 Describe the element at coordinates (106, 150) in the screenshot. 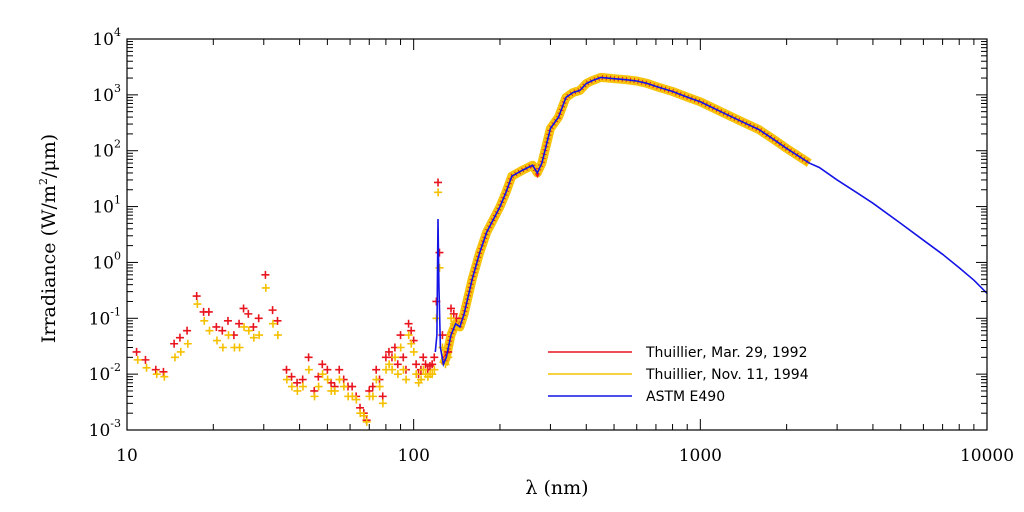

I see `y-tick-label: 10²` at that location.